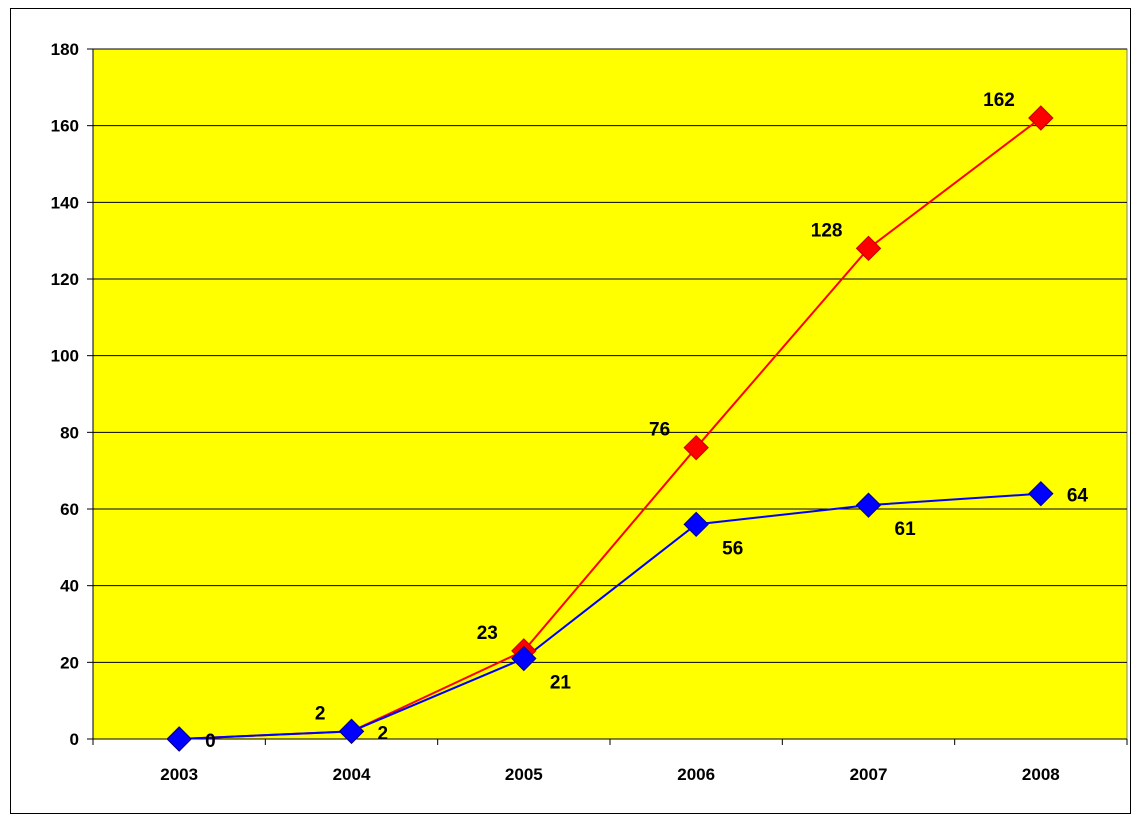 This screenshot has height=816, width=1133. What do you see at coordinates (65, 202) in the screenshot?
I see `y-tick-label: 140` at bounding box center [65, 202].